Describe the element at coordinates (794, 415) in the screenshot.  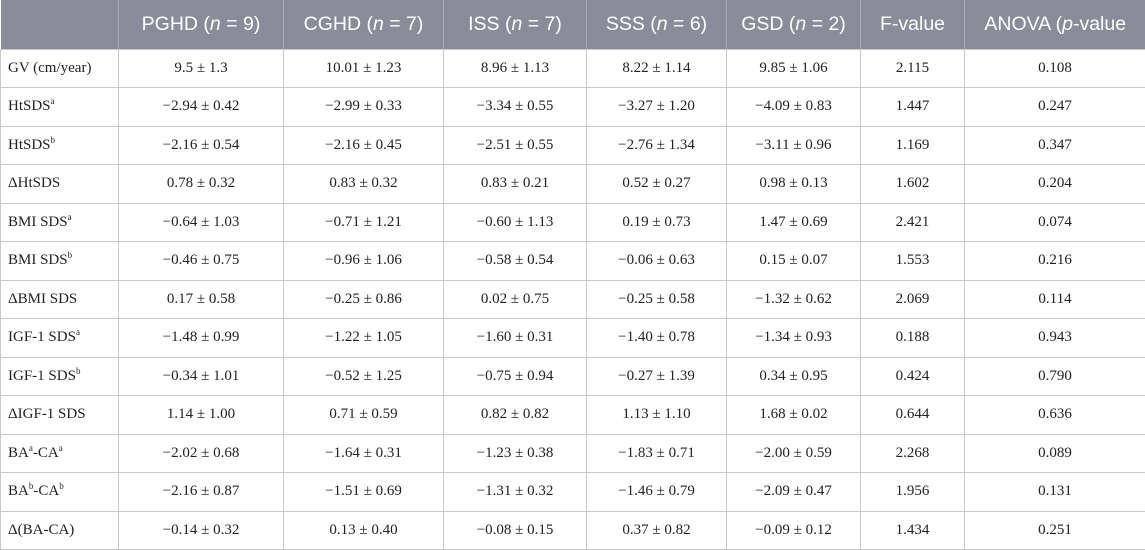
I see `table-cell: 1.68 ± 0.02` at that location.